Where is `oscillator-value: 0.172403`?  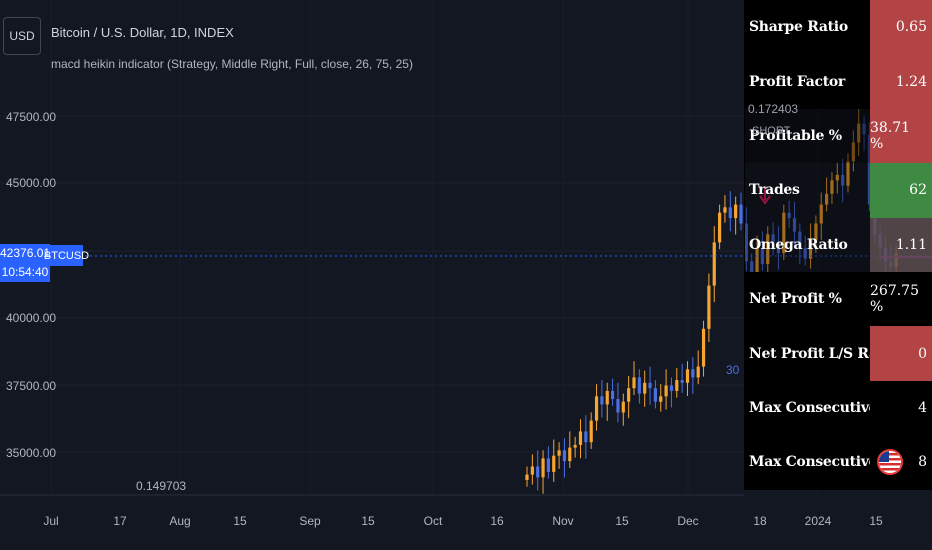
oscillator-value: 0.172403 is located at coordinates (773, 109).